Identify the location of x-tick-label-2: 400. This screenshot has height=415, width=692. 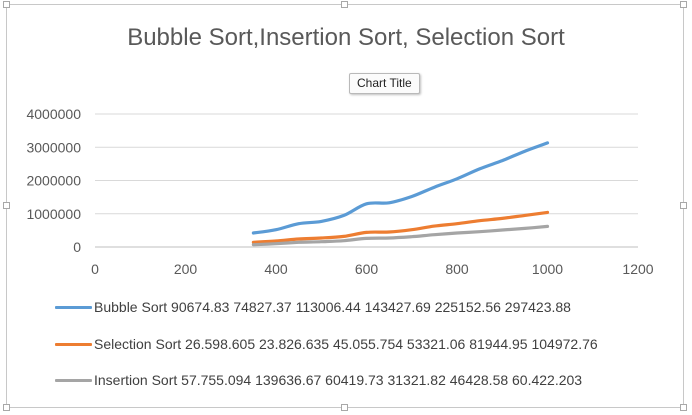
(276, 269).